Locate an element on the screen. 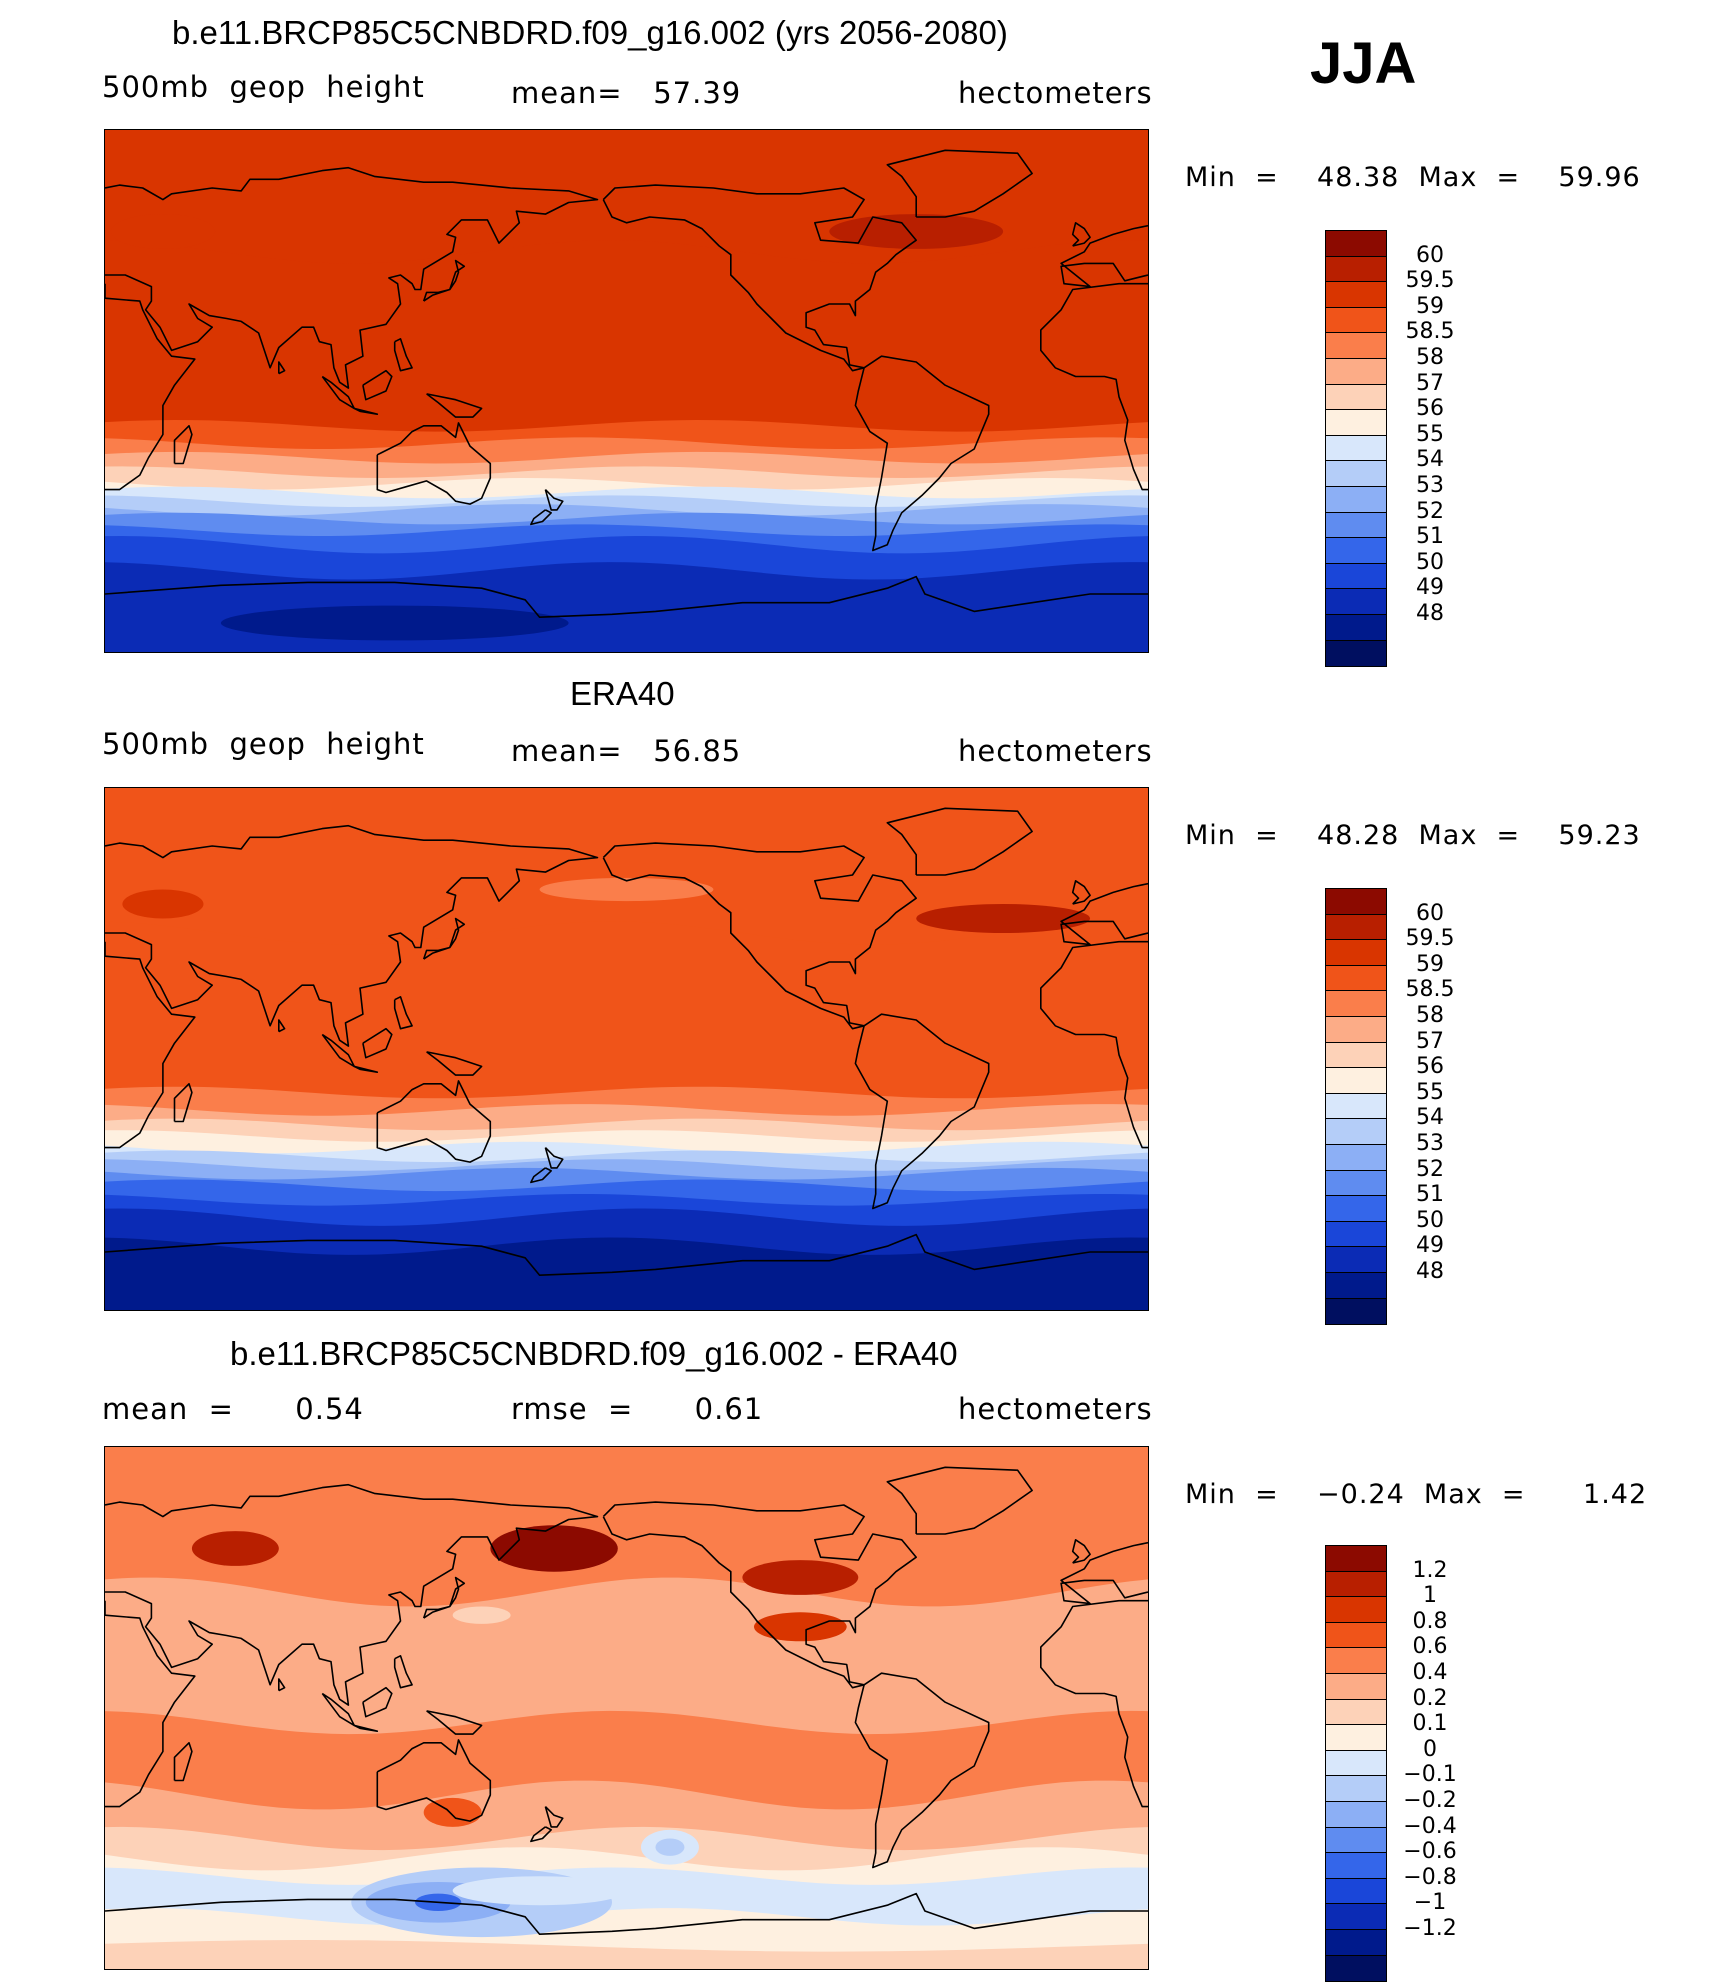 This screenshot has height=1986, width=1710. colorbar-tick-label: 51 is located at coordinates (1430, 1195).